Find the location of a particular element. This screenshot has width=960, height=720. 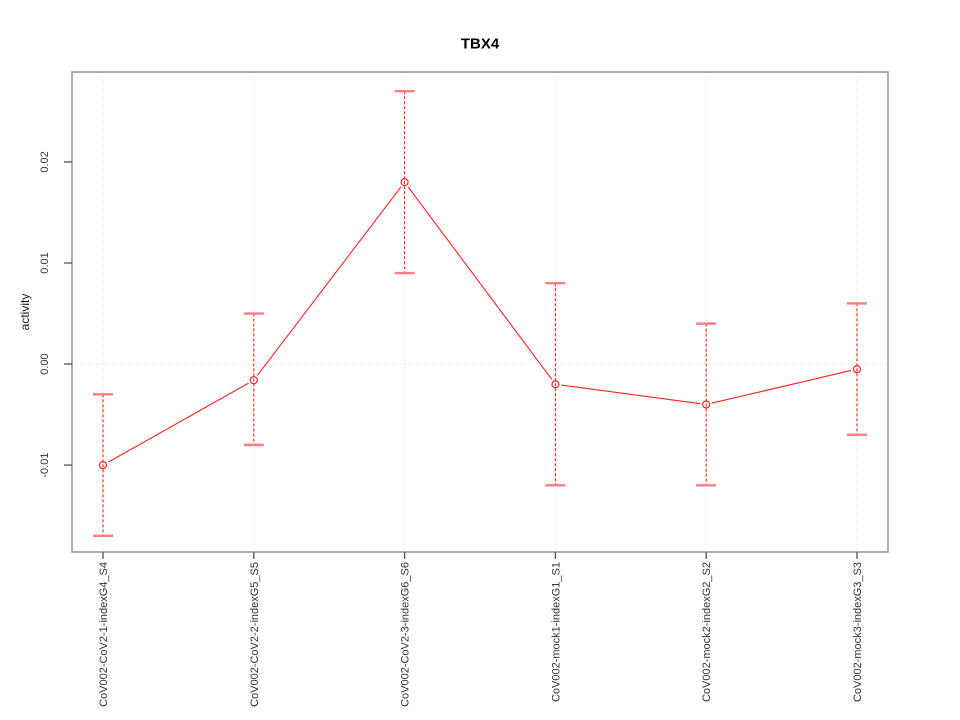

y-tick-label: 0.00 is located at coordinates (45, 363).